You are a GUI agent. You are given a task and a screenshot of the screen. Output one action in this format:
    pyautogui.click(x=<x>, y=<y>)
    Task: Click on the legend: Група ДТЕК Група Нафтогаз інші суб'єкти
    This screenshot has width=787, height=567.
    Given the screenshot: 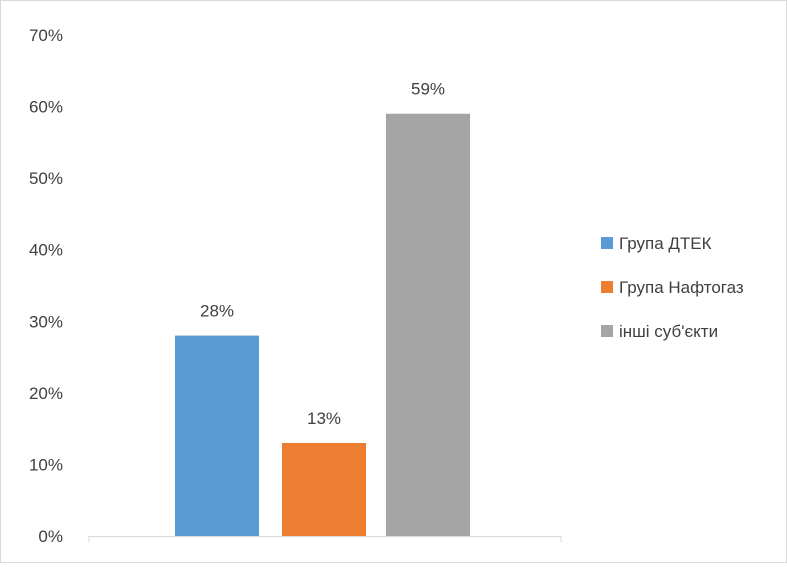 What is the action you would take?
    pyautogui.click(x=672, y=287)
    